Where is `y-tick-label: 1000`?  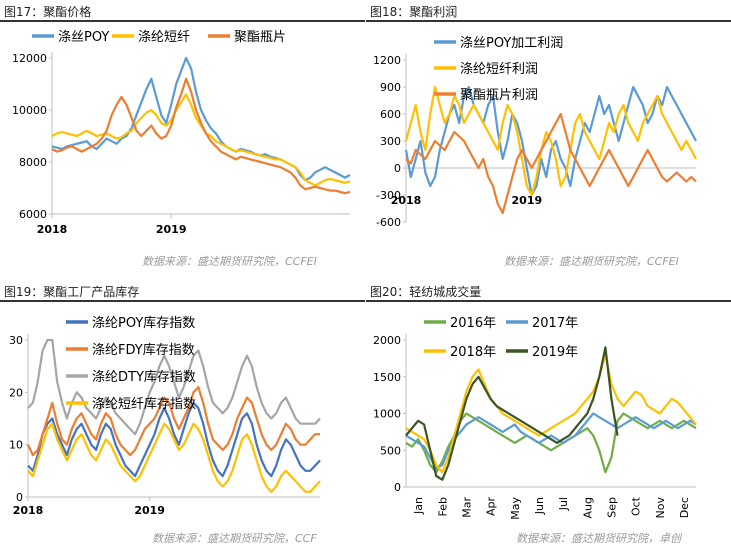
y-tick-label: 1000 is located at coordinates (387, 414).